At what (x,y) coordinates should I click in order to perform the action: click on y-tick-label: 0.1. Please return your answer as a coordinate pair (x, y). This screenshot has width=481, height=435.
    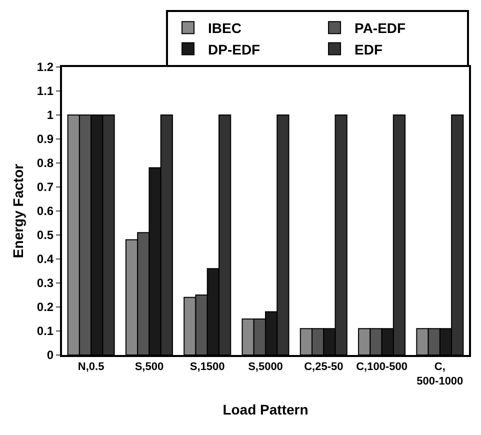
    Looking at the image, I should click on (45, 331).